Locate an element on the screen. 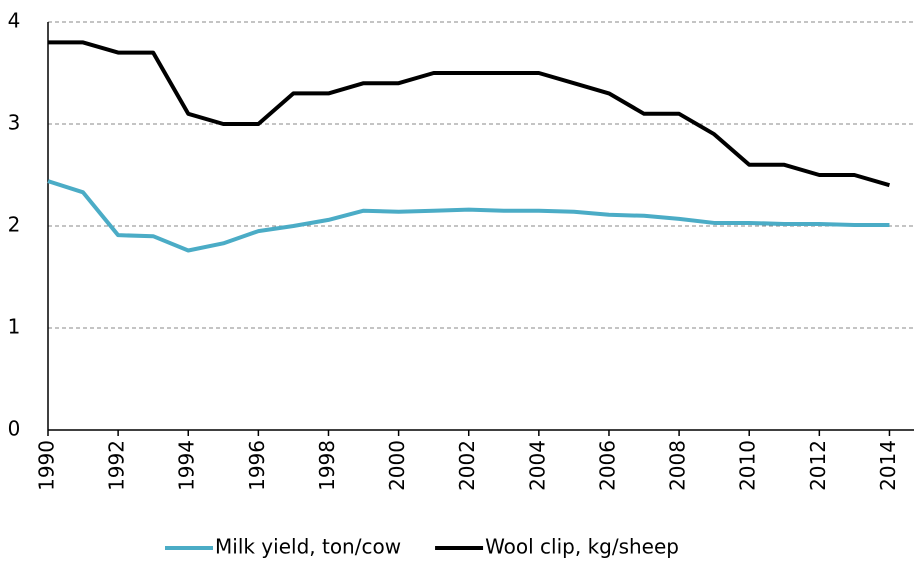 The height and width of the screenshot is (569, 914). x-tick-label: 2000 is located at coordinates (397, 465).